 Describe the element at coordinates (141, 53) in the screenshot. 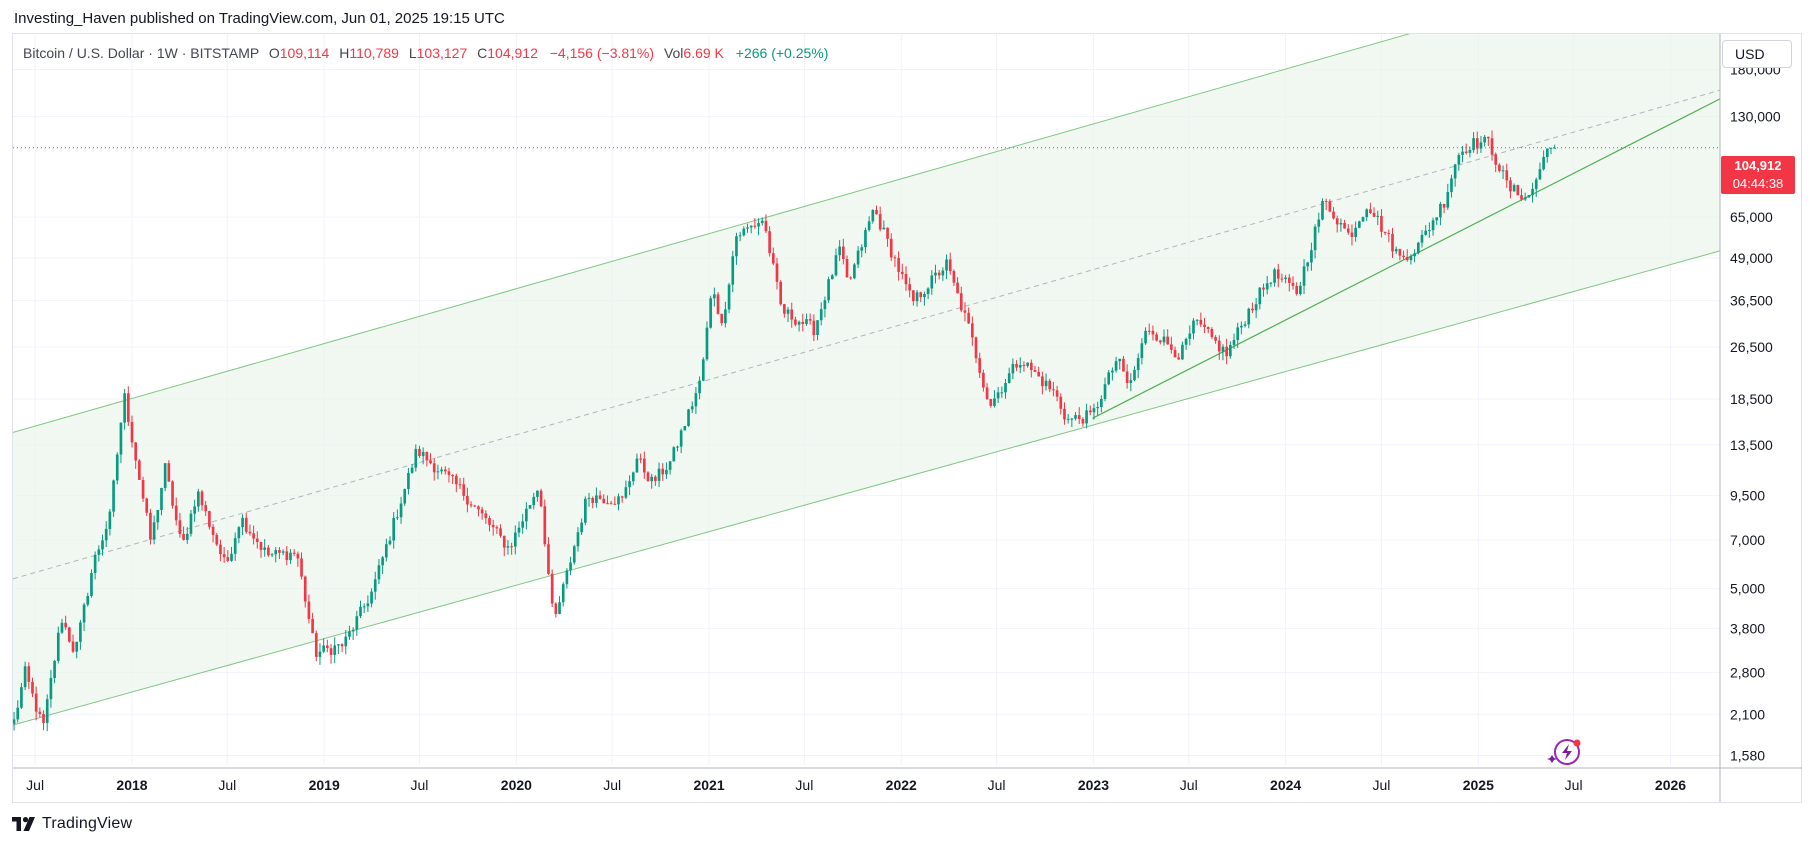

I see `symbol-title: Bitcoin / U.S. Dollar · 1W · BITSTAMP` at that location.